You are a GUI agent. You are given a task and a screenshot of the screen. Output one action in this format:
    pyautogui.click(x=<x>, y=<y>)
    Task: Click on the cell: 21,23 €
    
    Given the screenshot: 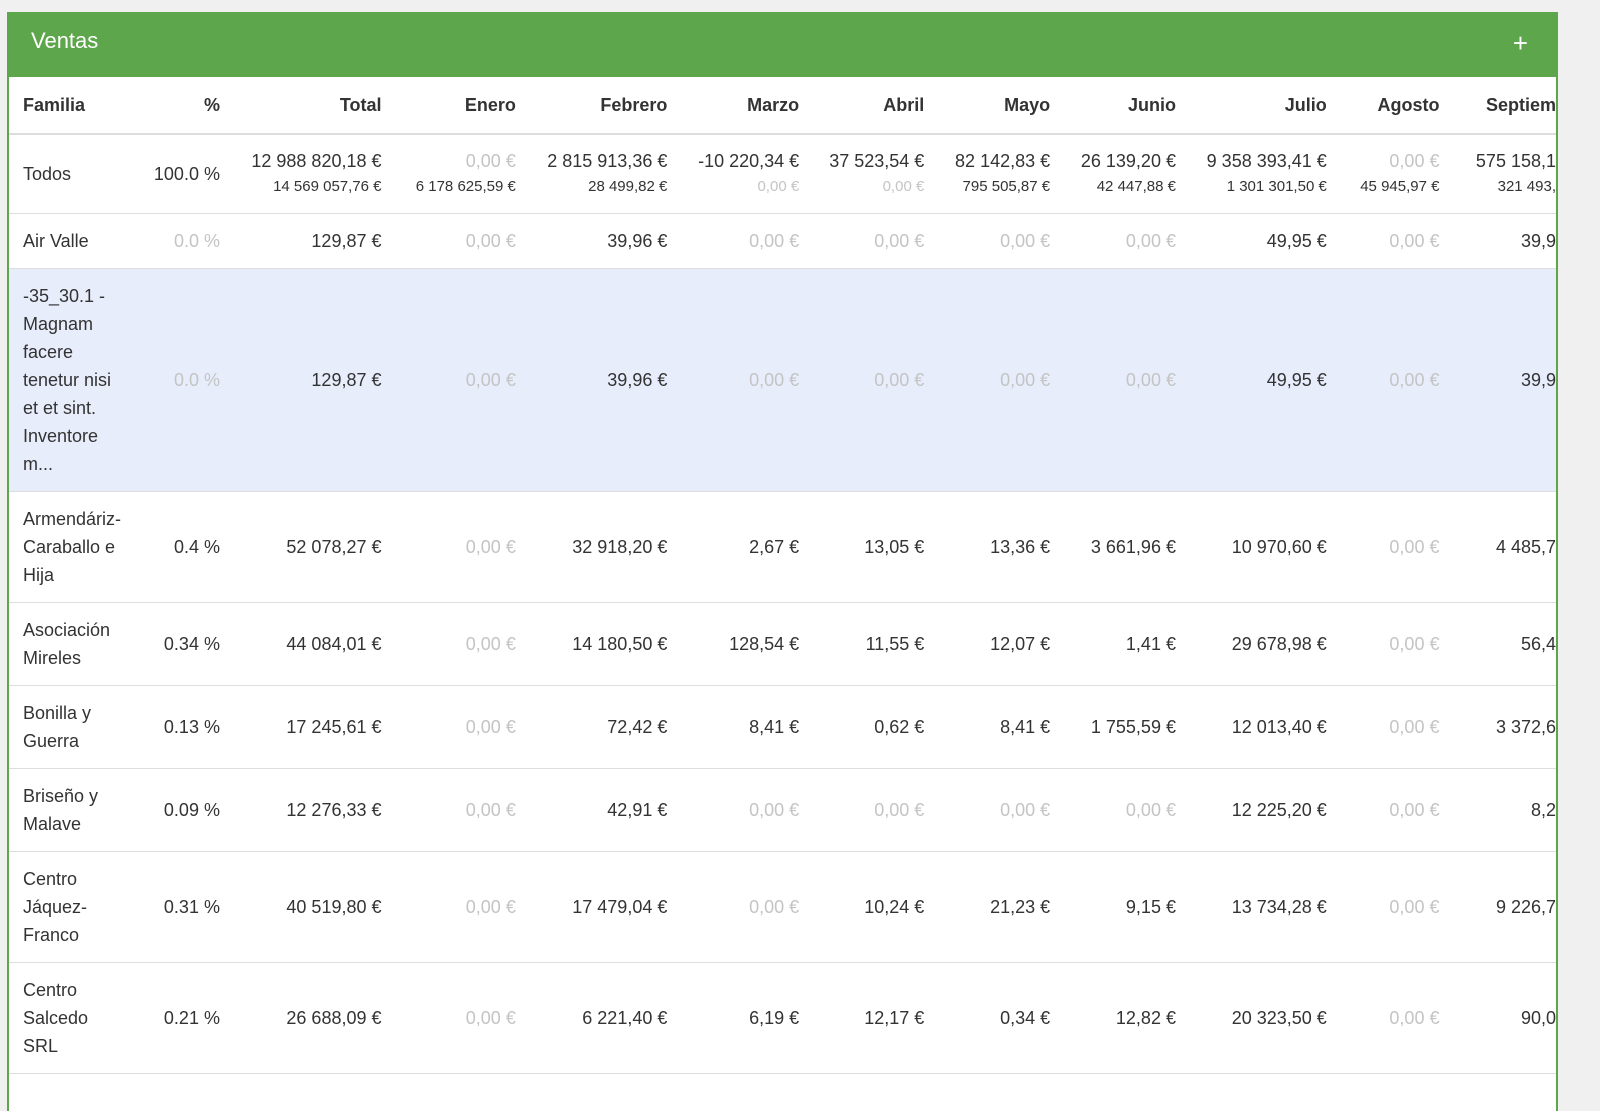 What is the action you would take?
    pyautogui.click(x=1001, y=907)
    